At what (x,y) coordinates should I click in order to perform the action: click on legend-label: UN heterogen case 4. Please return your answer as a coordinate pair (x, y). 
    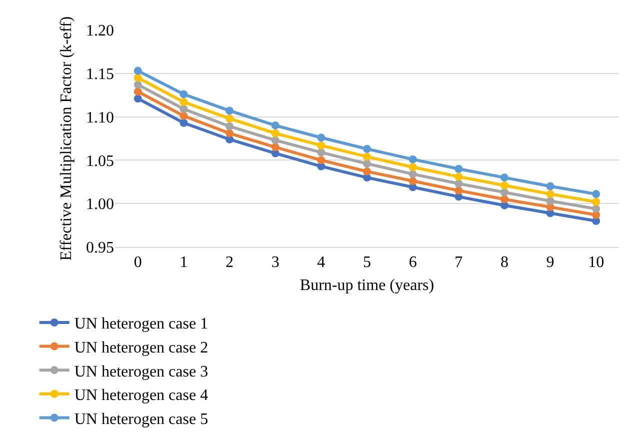
    Looking at the image, I should click on (141, 395).